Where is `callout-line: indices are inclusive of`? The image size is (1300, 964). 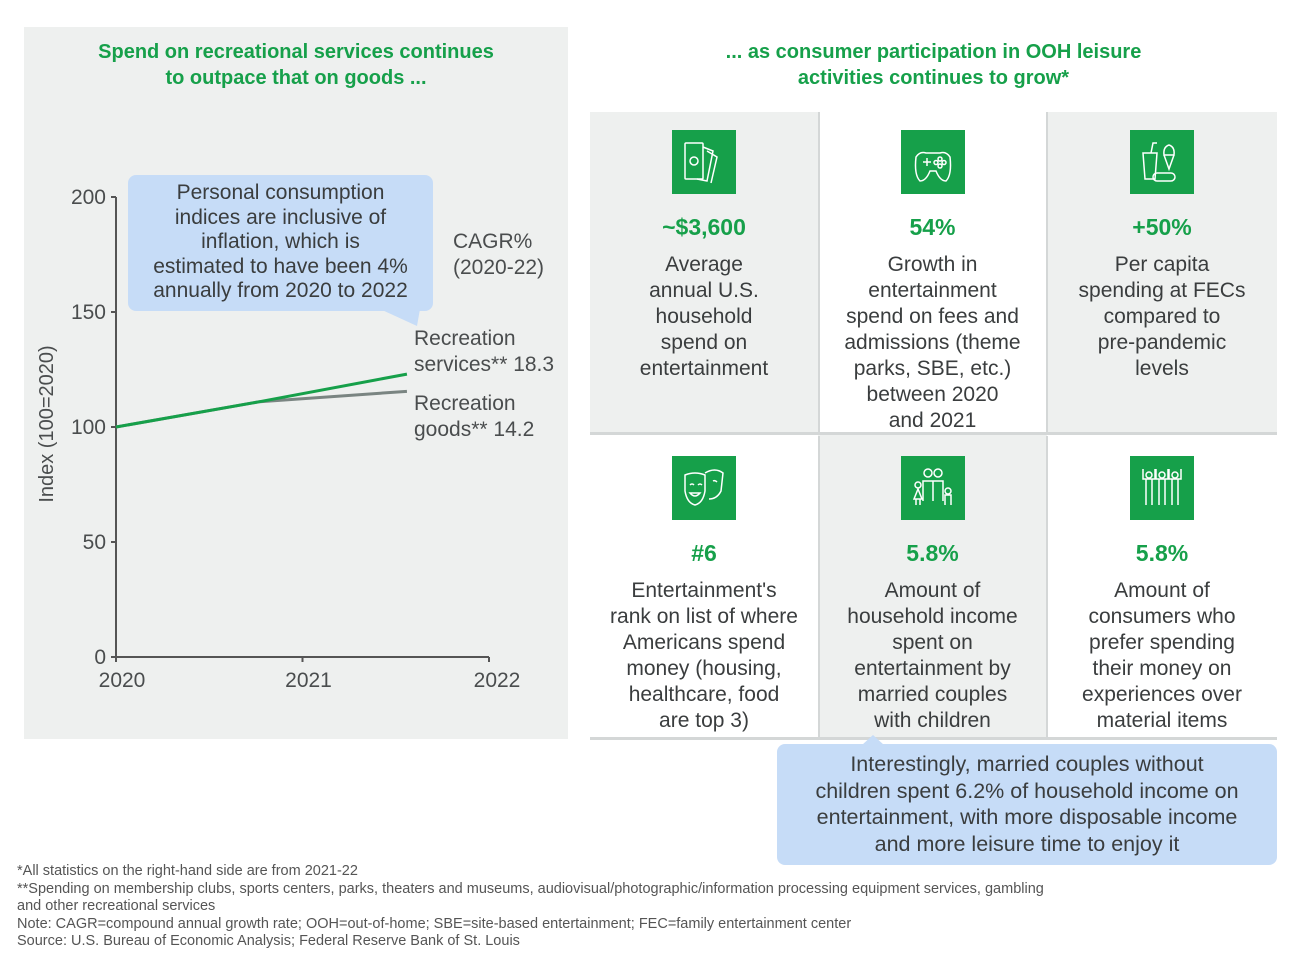 callout-line: indices are inclusive of is located at coordinates (280, 217).